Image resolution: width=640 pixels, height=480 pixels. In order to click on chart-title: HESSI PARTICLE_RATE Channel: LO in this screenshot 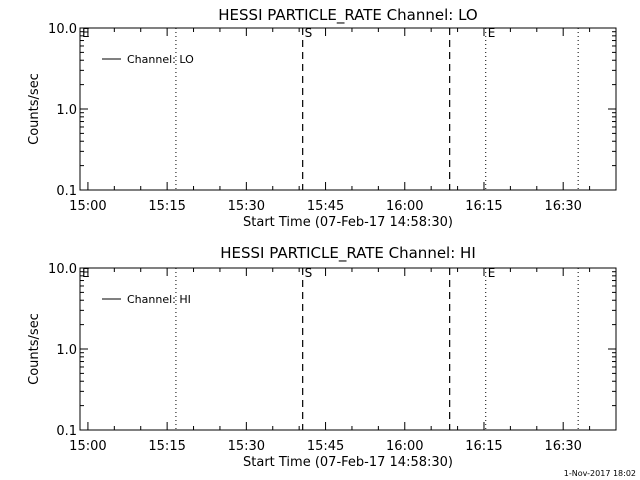, I will do `click(347, 15)`.